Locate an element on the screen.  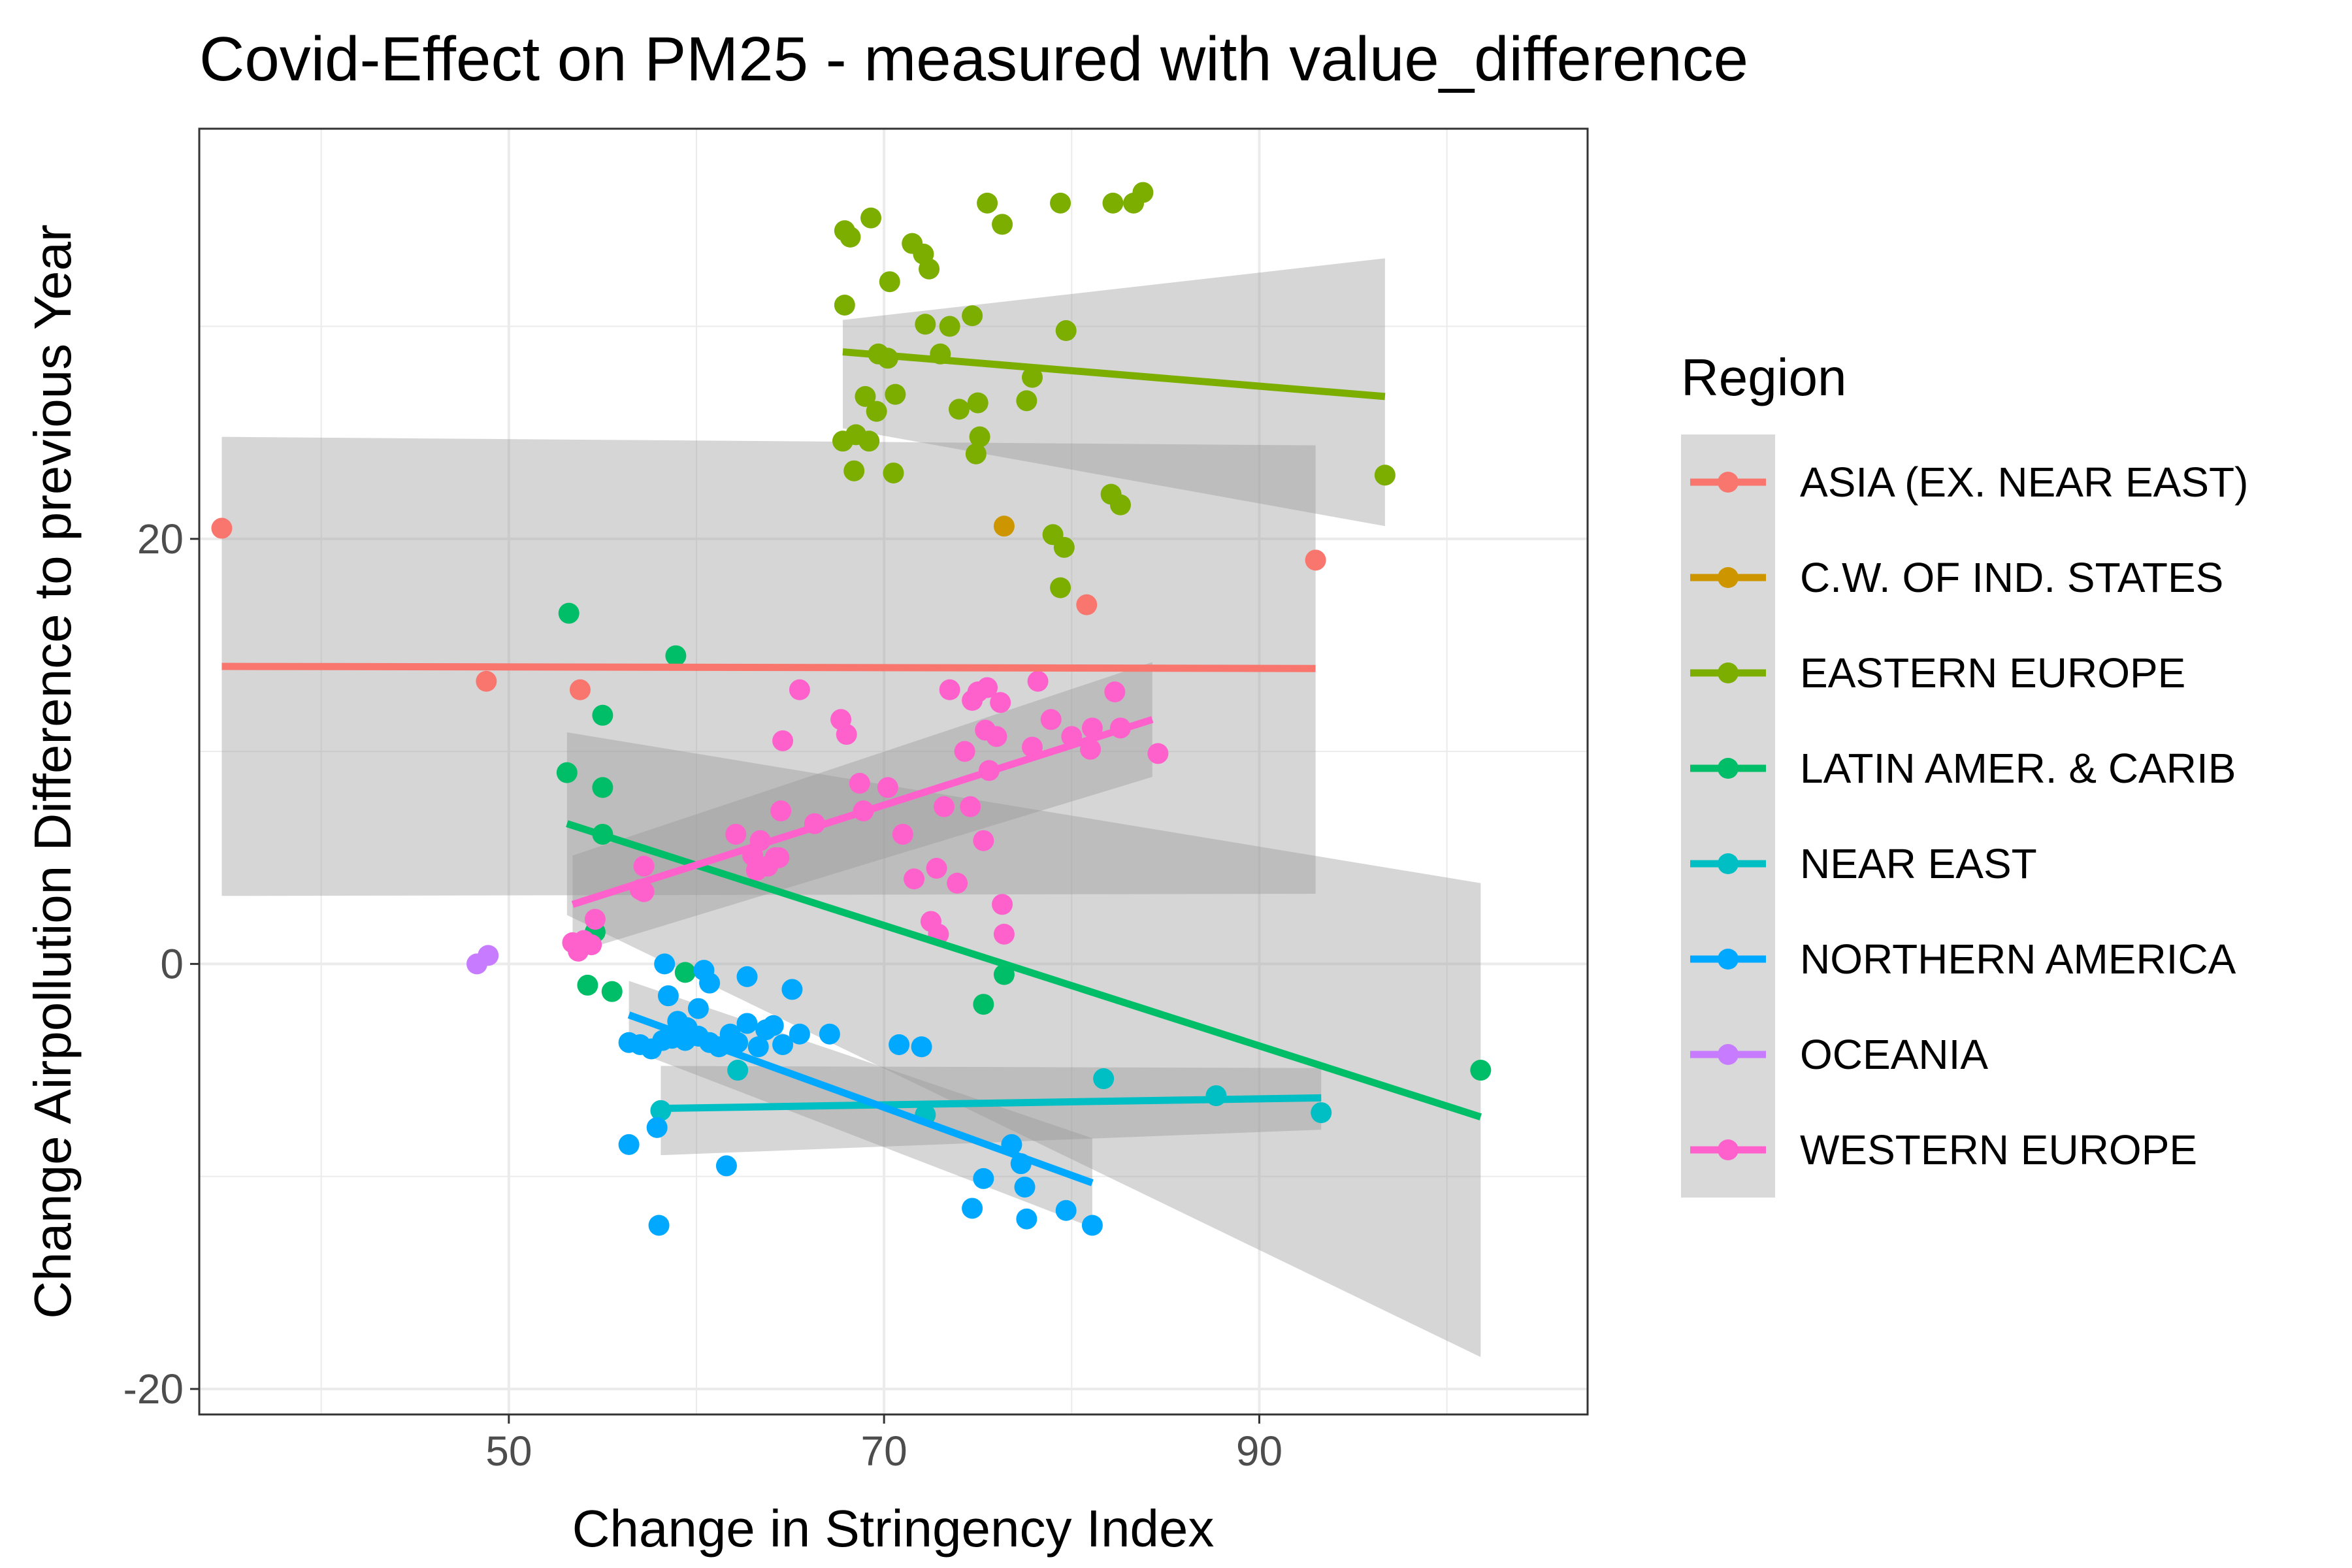
y-tick-label: -20 is located at coordinates (153, 1389).